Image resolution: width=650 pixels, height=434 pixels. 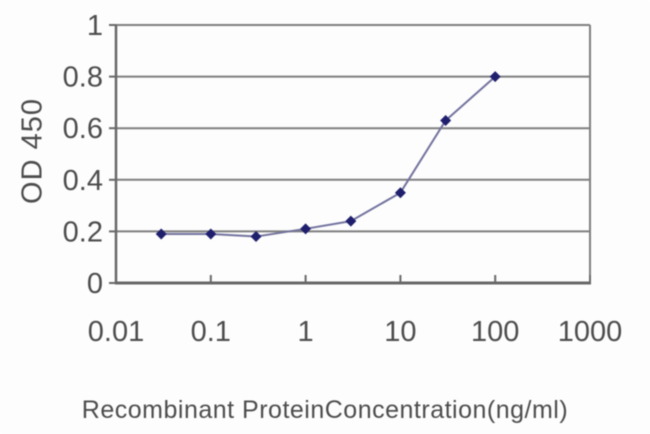 I want to click on x-tick-label: 1000, so click(x=590, y=332).